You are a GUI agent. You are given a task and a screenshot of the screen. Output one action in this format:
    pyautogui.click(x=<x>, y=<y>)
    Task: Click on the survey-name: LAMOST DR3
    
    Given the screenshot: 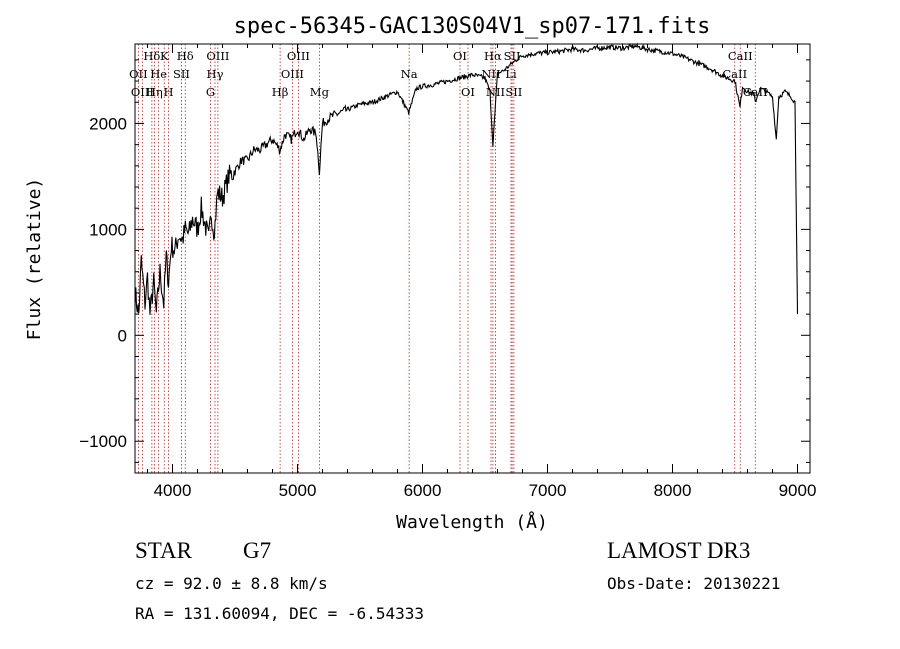 What is the action you would take?
    pyautogui.click(x=679, y=550)
    